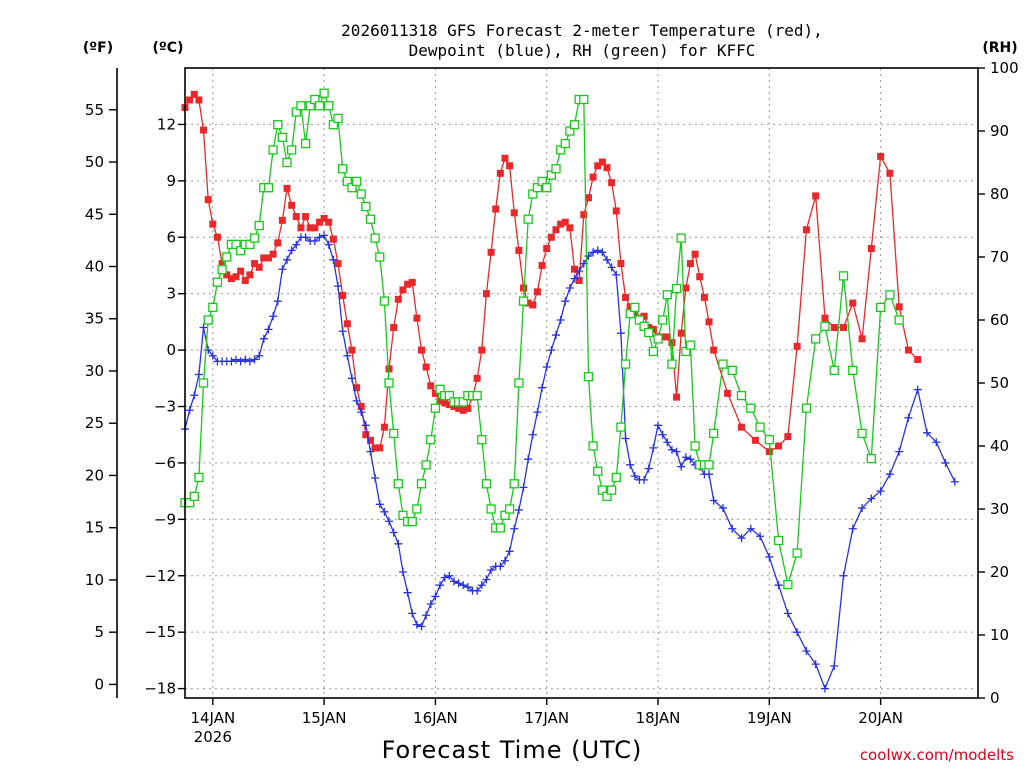 This screenshot has width=1024, height=768. Describe the element at coordinates (98, 48) in the screenshot. I see `fahrenheit-unit-label: (ºF)` at that location.